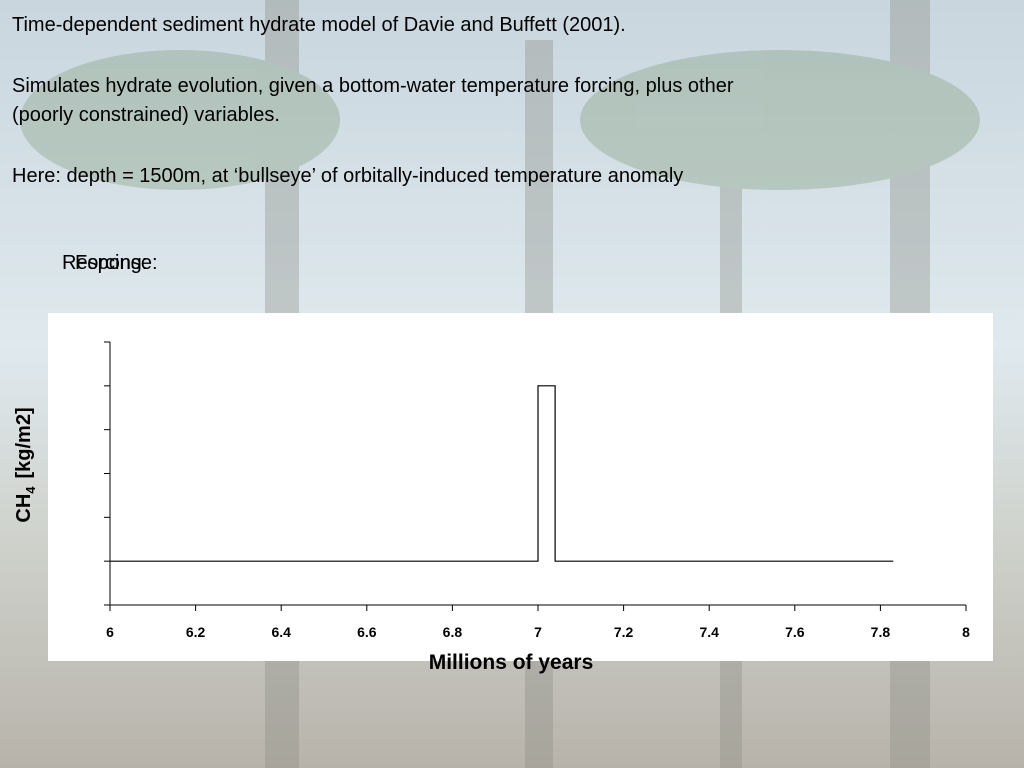  What do you see at coordinates (538, 632) in the screenshot?
I see `x-tick-label: 7` at bounding box center [538, 632].